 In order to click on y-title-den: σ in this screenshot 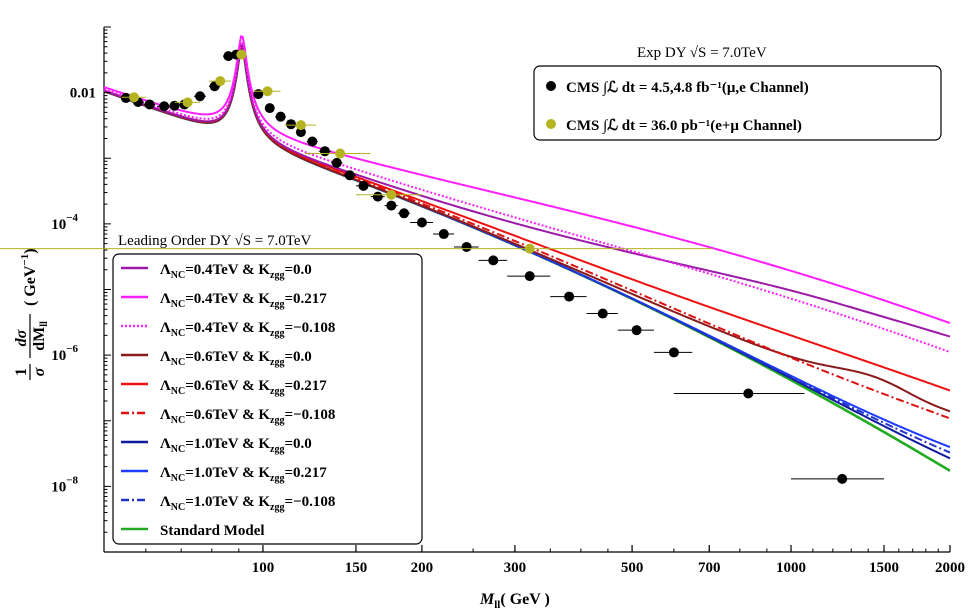, I will do `click(39, 371)`.